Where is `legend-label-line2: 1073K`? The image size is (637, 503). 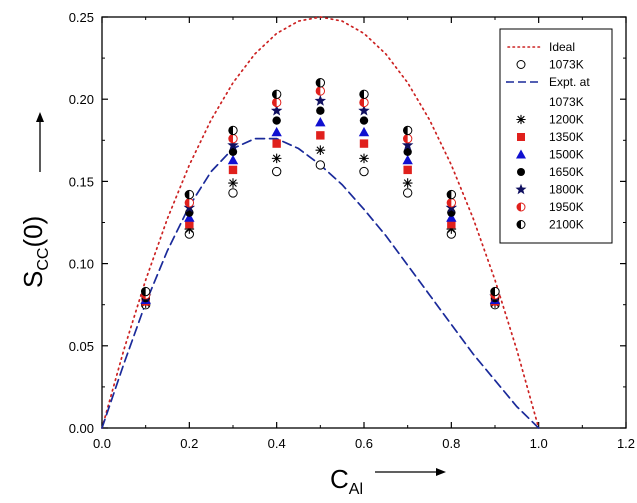 legend-label-line2: 1073K is located at coordinates (566, 102).